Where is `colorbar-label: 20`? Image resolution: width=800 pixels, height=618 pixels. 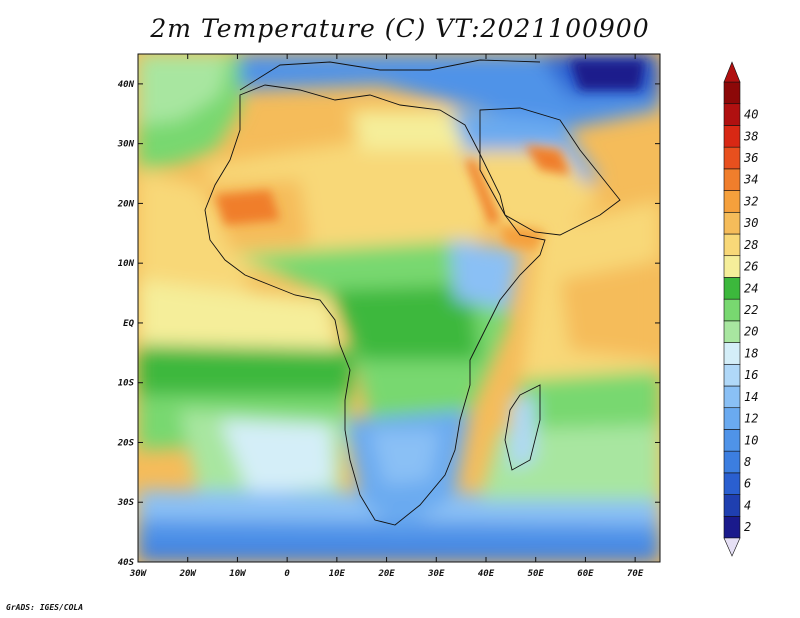
colorbar-label: 20 is located at coordinates (751, 332).